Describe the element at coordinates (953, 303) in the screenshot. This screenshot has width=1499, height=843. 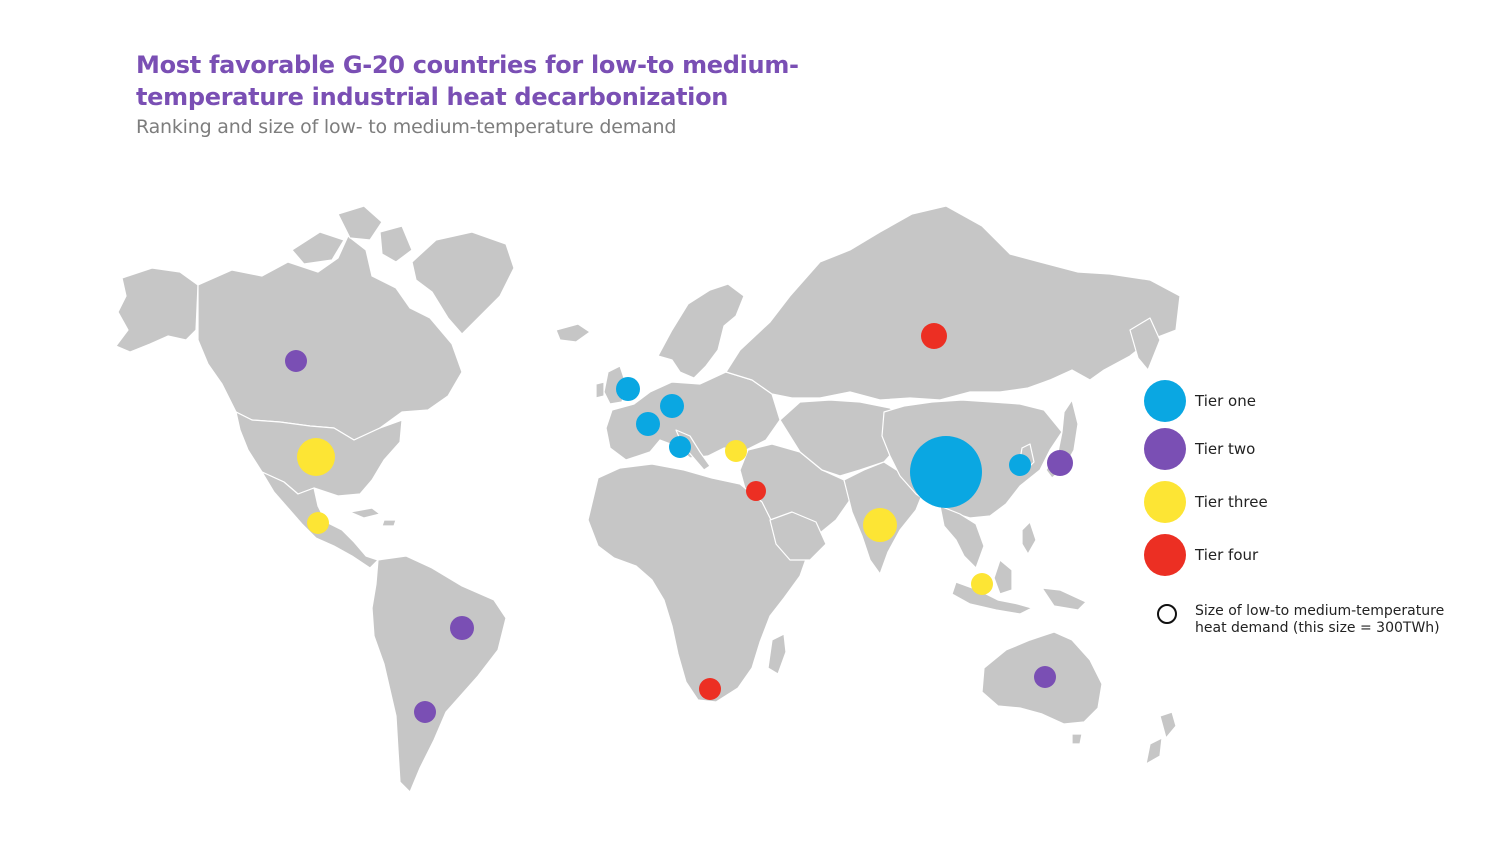
I see `land-russia` at that location.